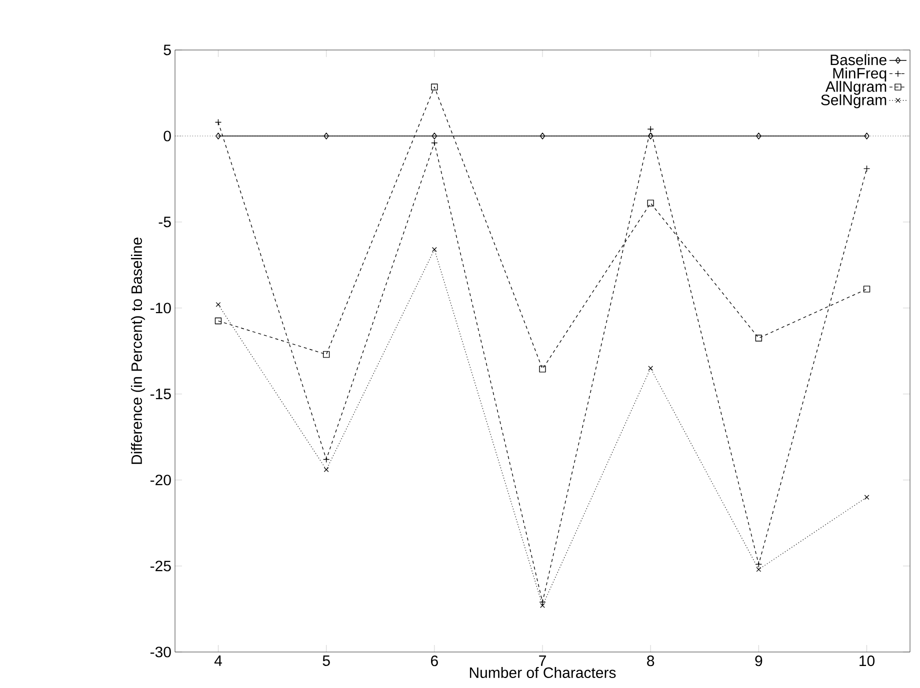 Image resolution: width=920 pixels, height=688 pixels. Describe the element at coordinates (855, 87) in the screenshot. I see `legend-label: AllNgram` at that location.